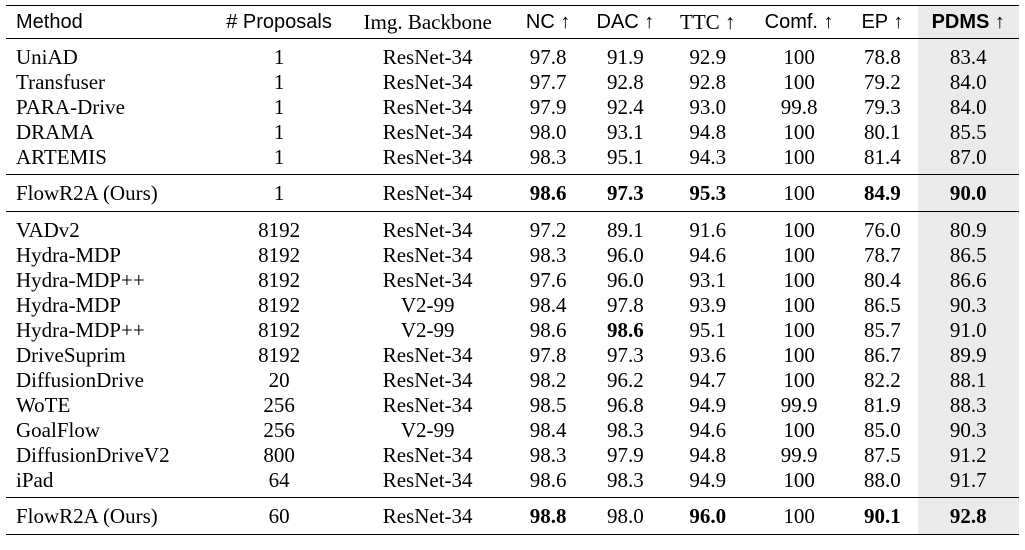 The width and height of the screenshot is (1025, 550). What do you see at coordinates (708, 280) in the screenshot?
I see `cell-ttc: 93.1` at bounding box center [708, 280].